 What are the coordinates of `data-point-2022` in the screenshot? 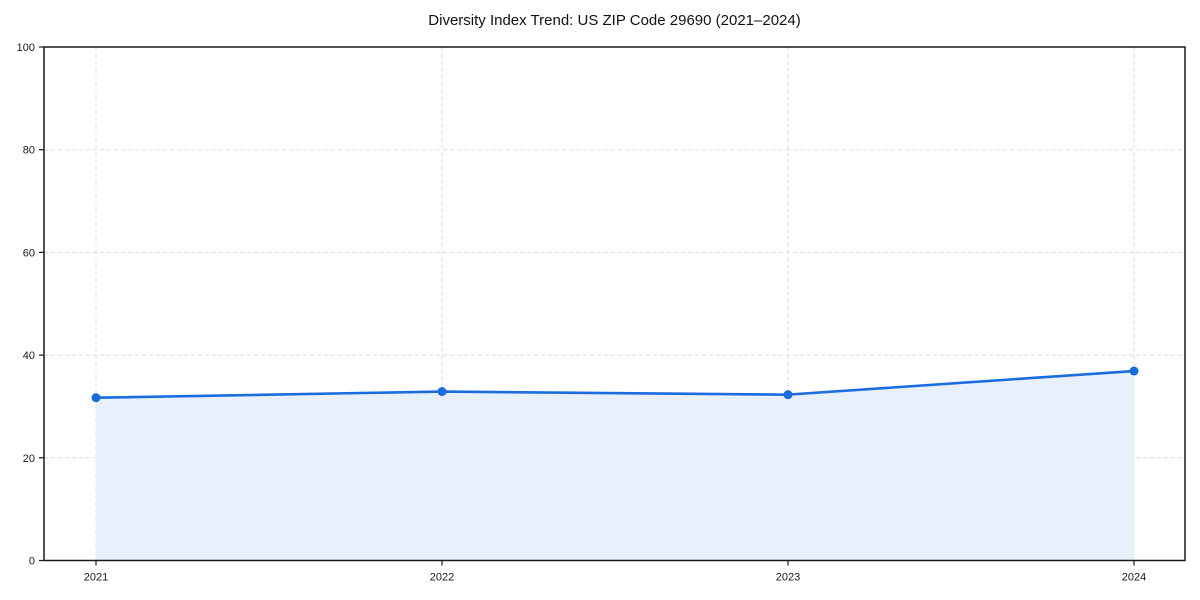 It's located at (442, 392).